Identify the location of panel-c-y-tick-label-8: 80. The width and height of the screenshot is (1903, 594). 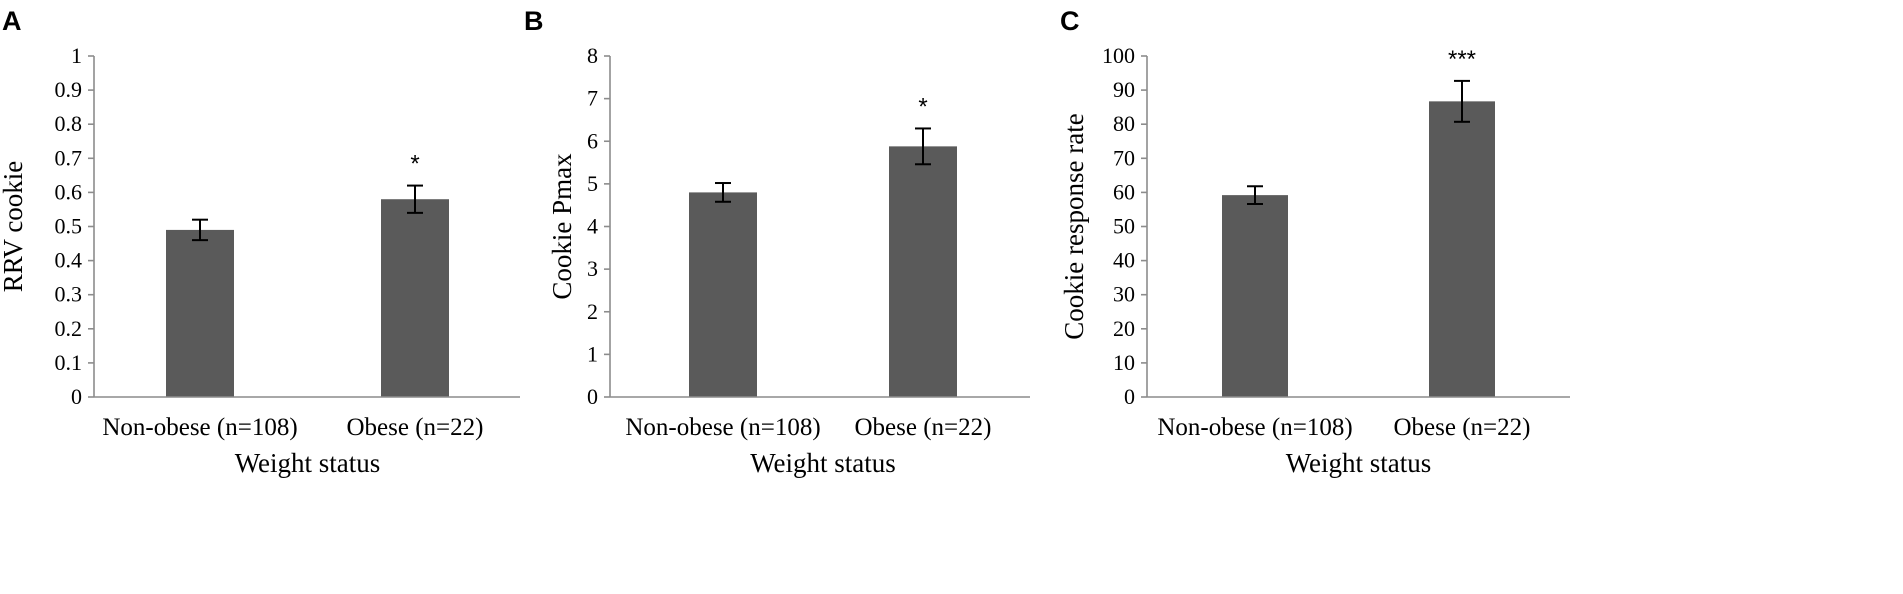
(1124, 123).